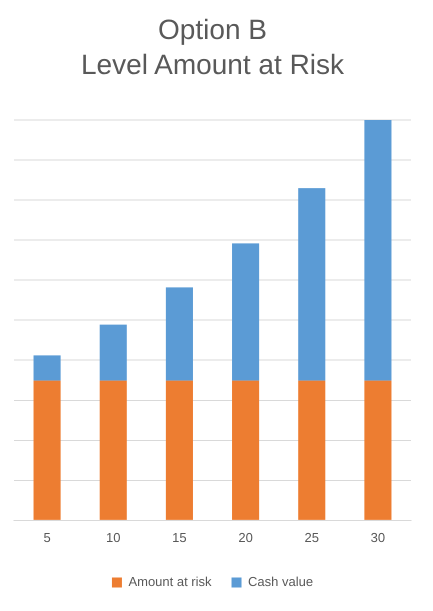 Image resolution: width=433 pixels, height=611 pixels. I want to click on x-tick-label: 20, so click(245, 537).